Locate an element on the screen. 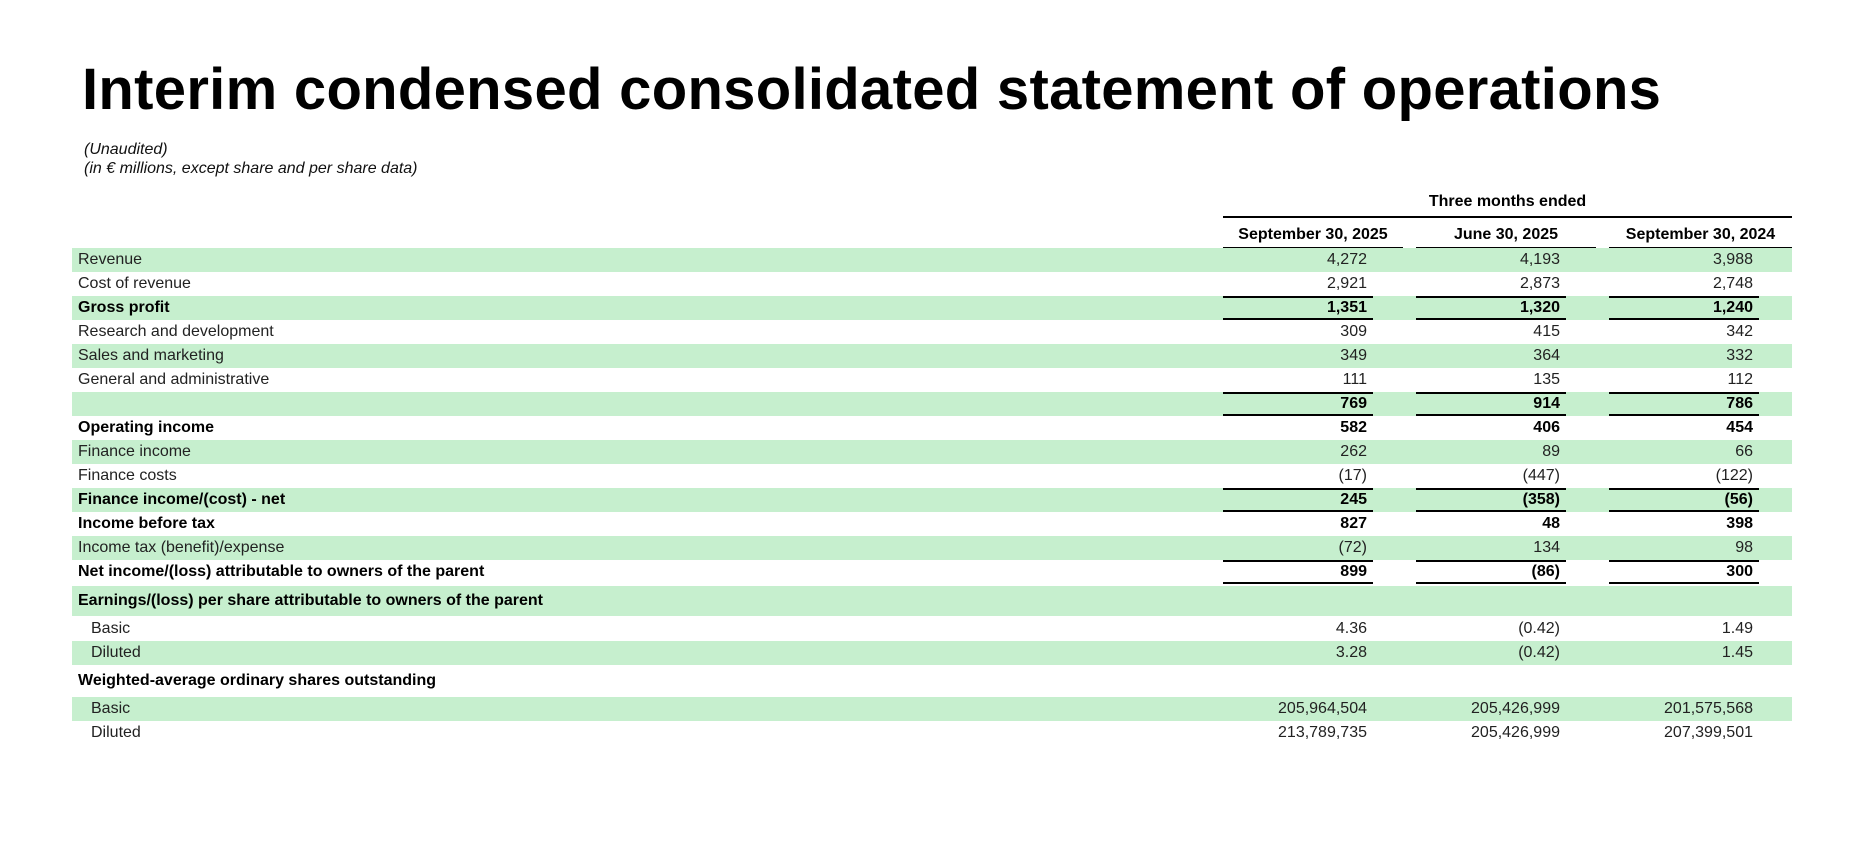  column-header-sep-2024: September 30, 2024 is located at coordinates (1700, 234).